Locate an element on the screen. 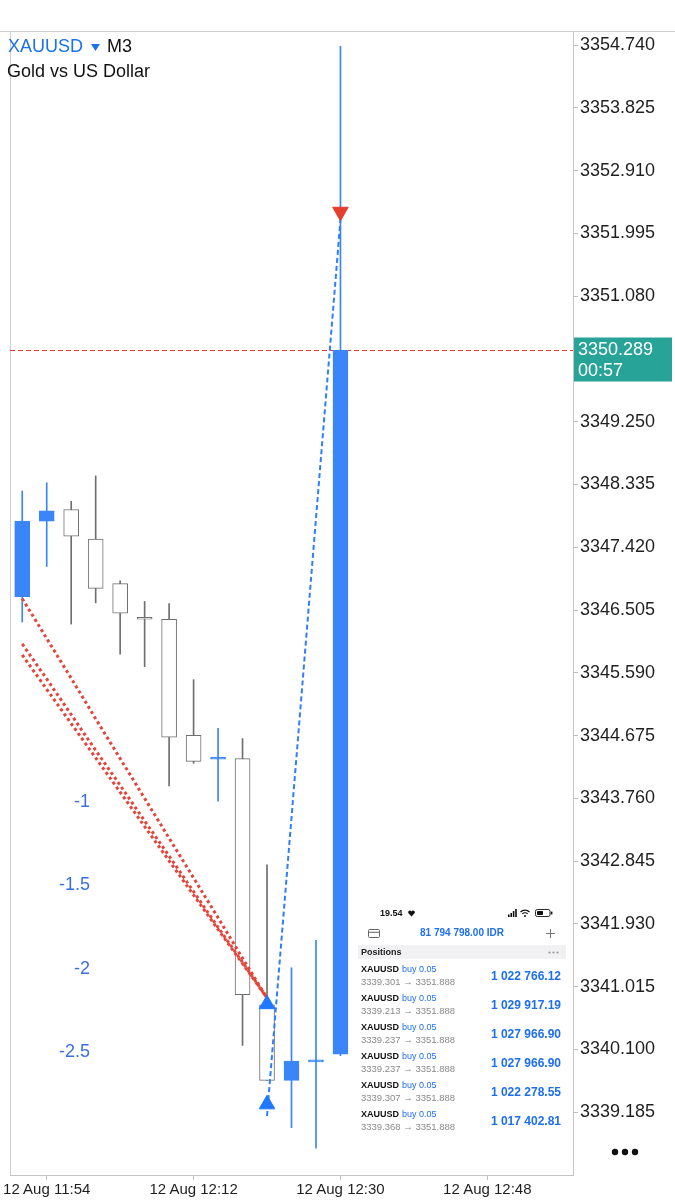 The image size is (675, 1200). y-tick-label: 3349.250 is located at coordinates (618, 420).